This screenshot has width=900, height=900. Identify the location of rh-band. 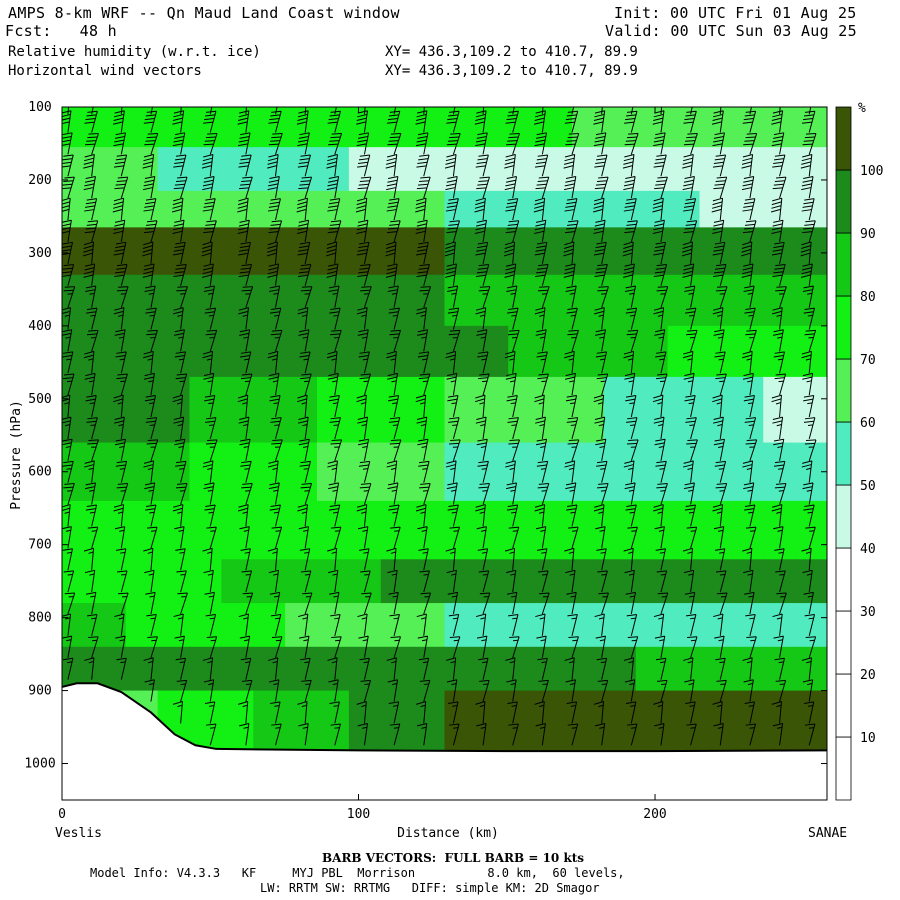
(444, 581).